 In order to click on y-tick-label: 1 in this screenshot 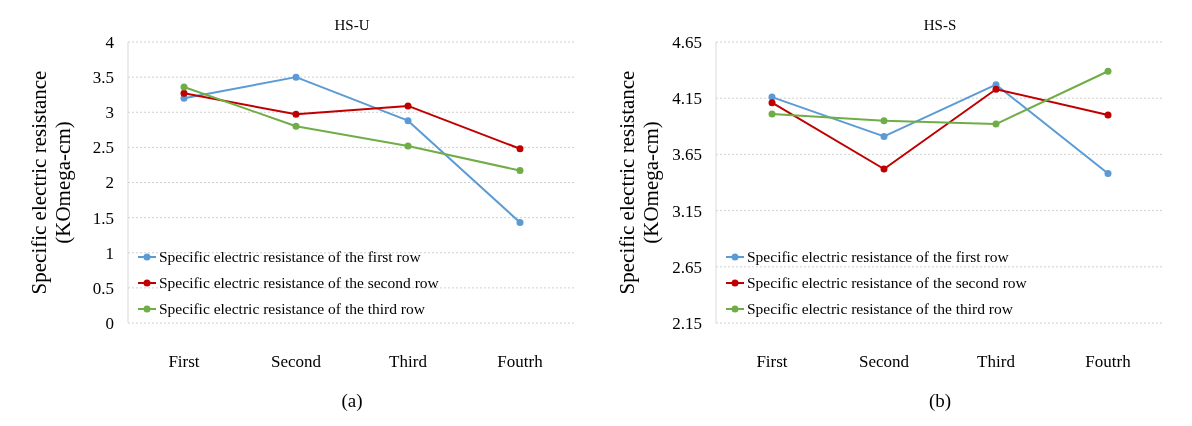, I will do `click(109, 253)`.